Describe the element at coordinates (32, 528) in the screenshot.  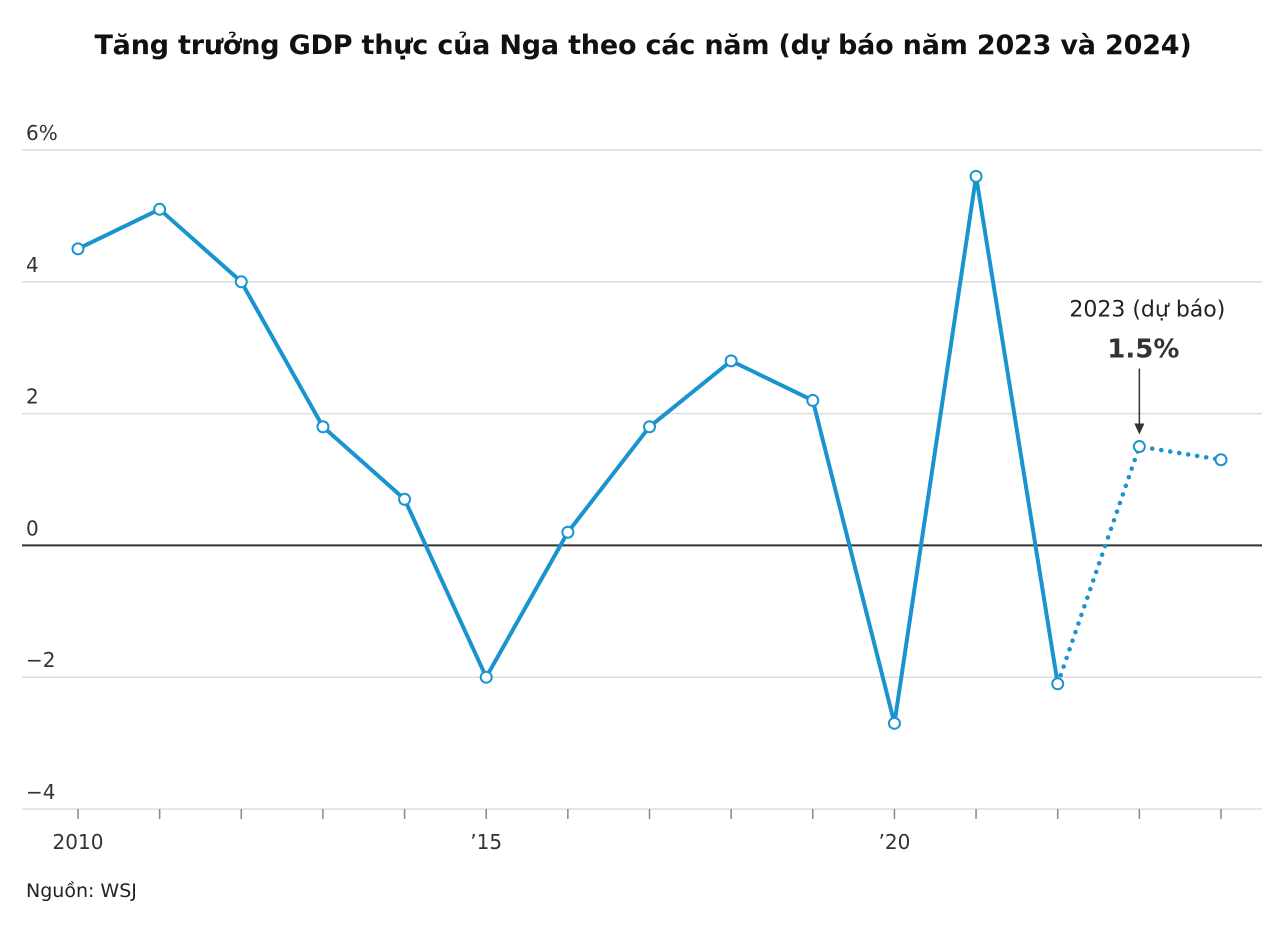
I see `y-tick-label: 0` at that location.